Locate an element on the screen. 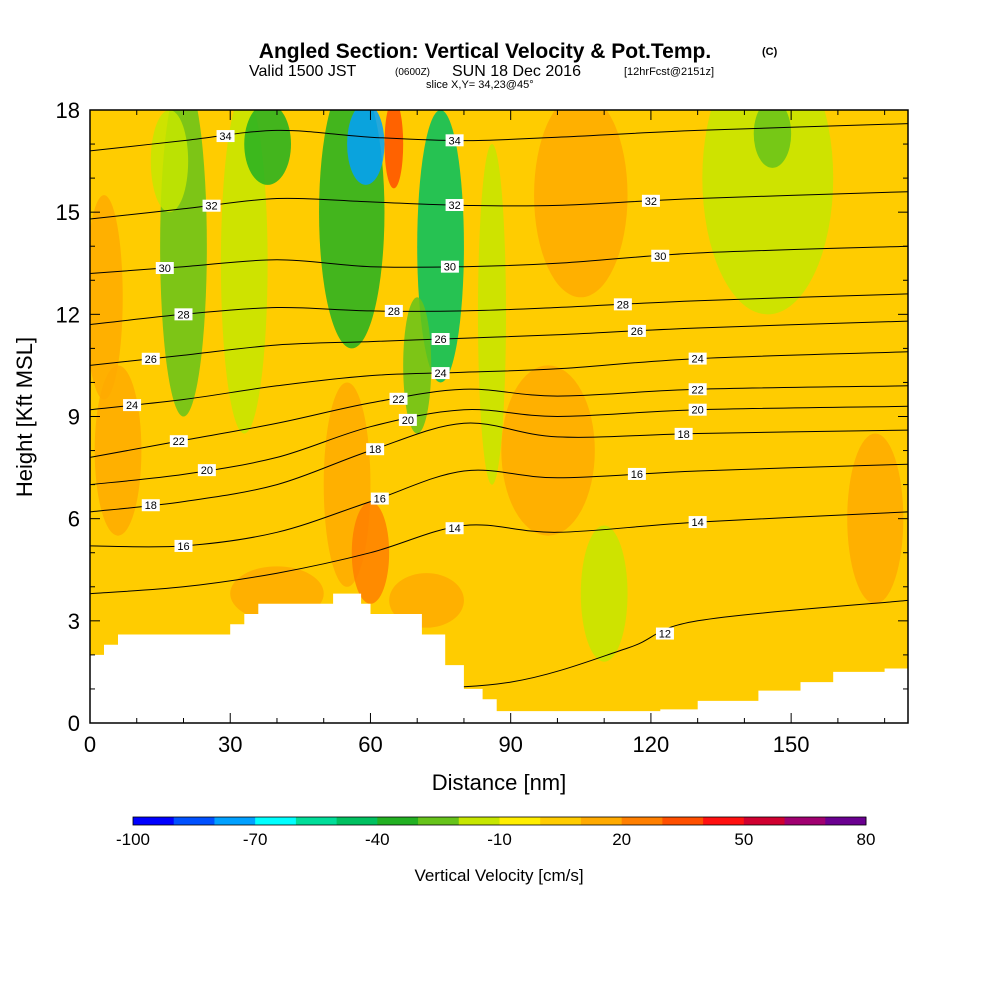  x-tick-label-0: 0 is located at coordinates (90, 744).